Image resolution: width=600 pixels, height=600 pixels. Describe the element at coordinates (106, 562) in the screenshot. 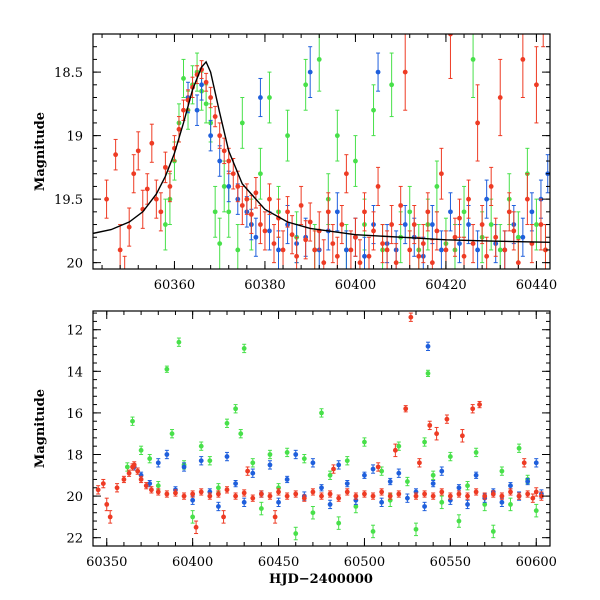

I see `bottom-x-tick-label: 60350` at that location.